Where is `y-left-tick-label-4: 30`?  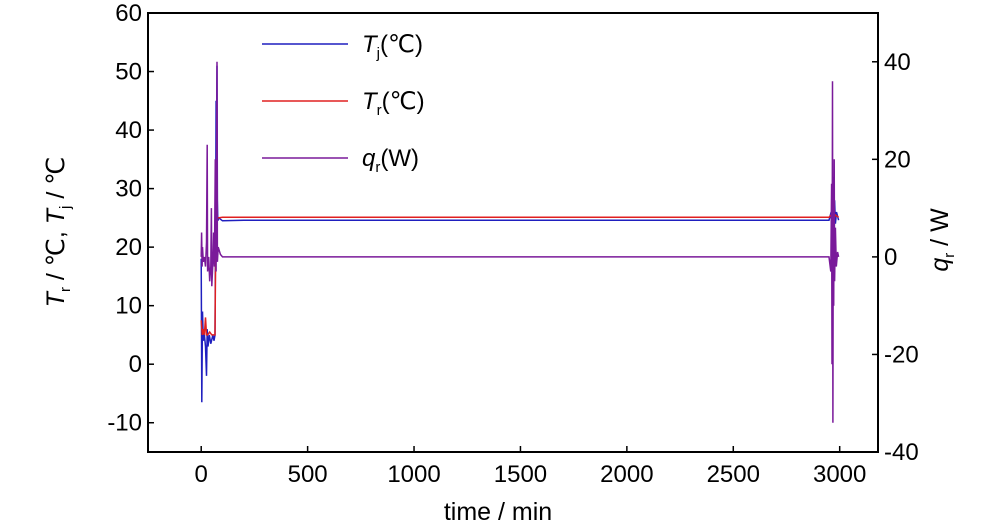
y-left-tick-label-4: 30 is located at coordinates (128, 189).